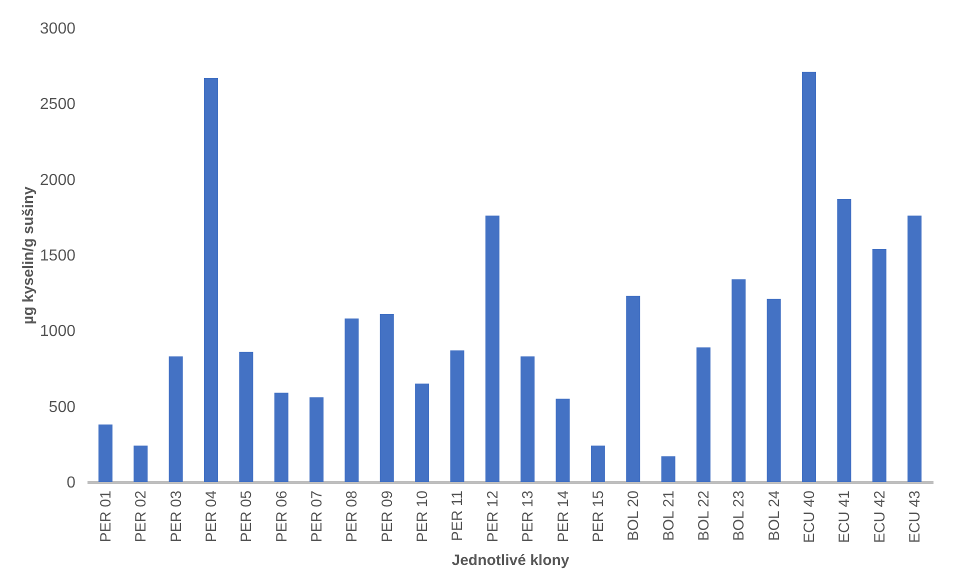  I want to click on x-tick-label: PER 15, so click(598, 516).